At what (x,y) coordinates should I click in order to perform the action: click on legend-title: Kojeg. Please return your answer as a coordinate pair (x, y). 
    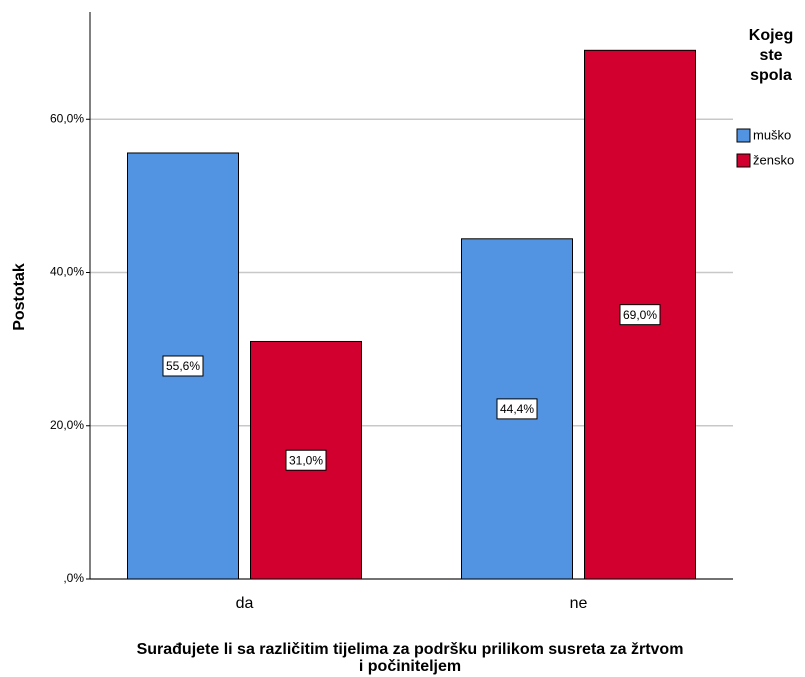
    Looking at the image, I should click on (771, 35).